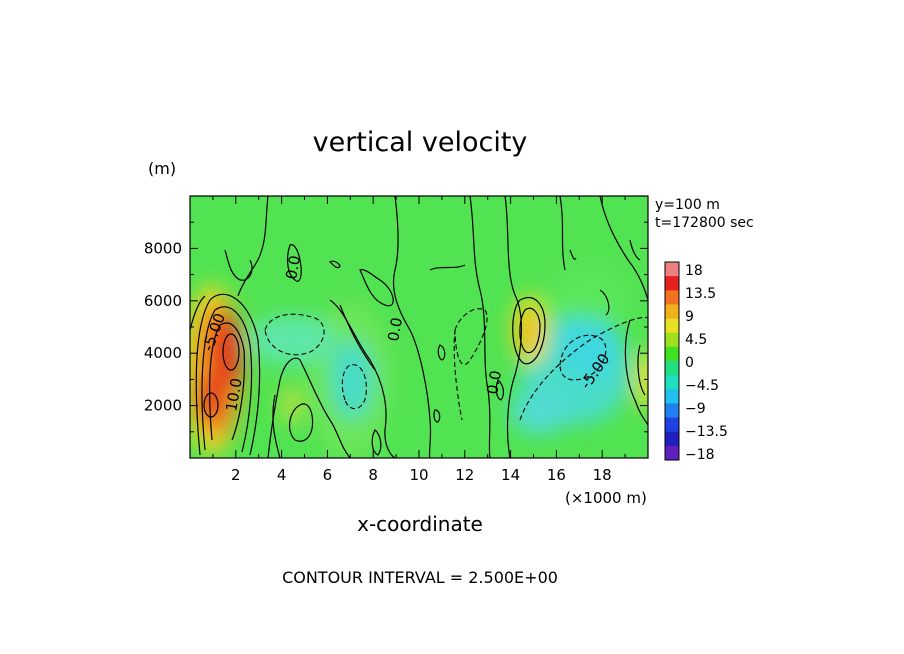  What do you see at coordinates (420, 577) in the screenshot?
I see `contour-interval-note: CONTOUR INTERVAL = 2.500E+00` at bounding box center [420, 577].